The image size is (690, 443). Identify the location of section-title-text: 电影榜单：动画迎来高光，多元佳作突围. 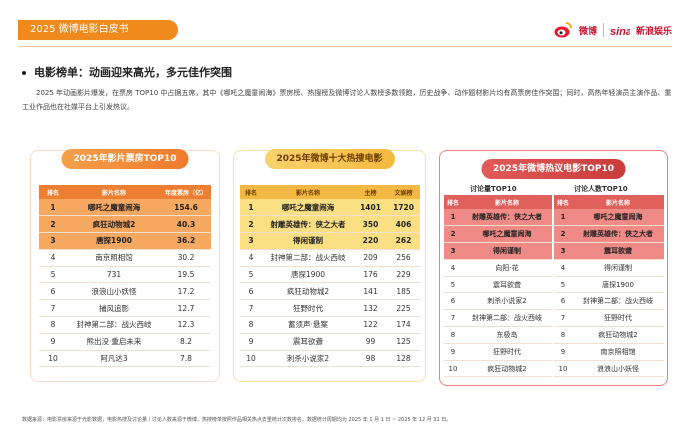
(133, 72).